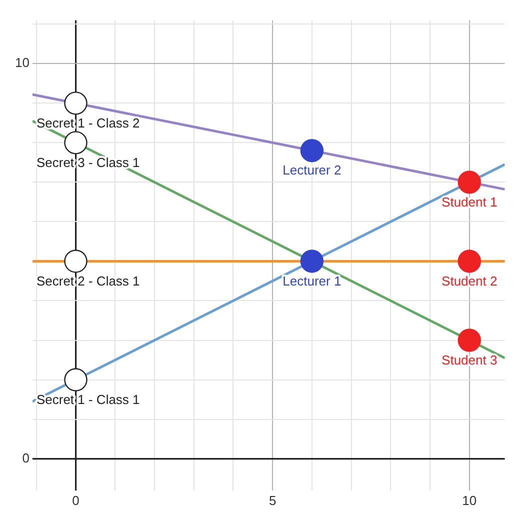 This screenshot has height=524, width=525. What do you see at coordinates (76, 500) in the screenshot?
I see `x-tick-label: 0` at bounding box center [76, 500].